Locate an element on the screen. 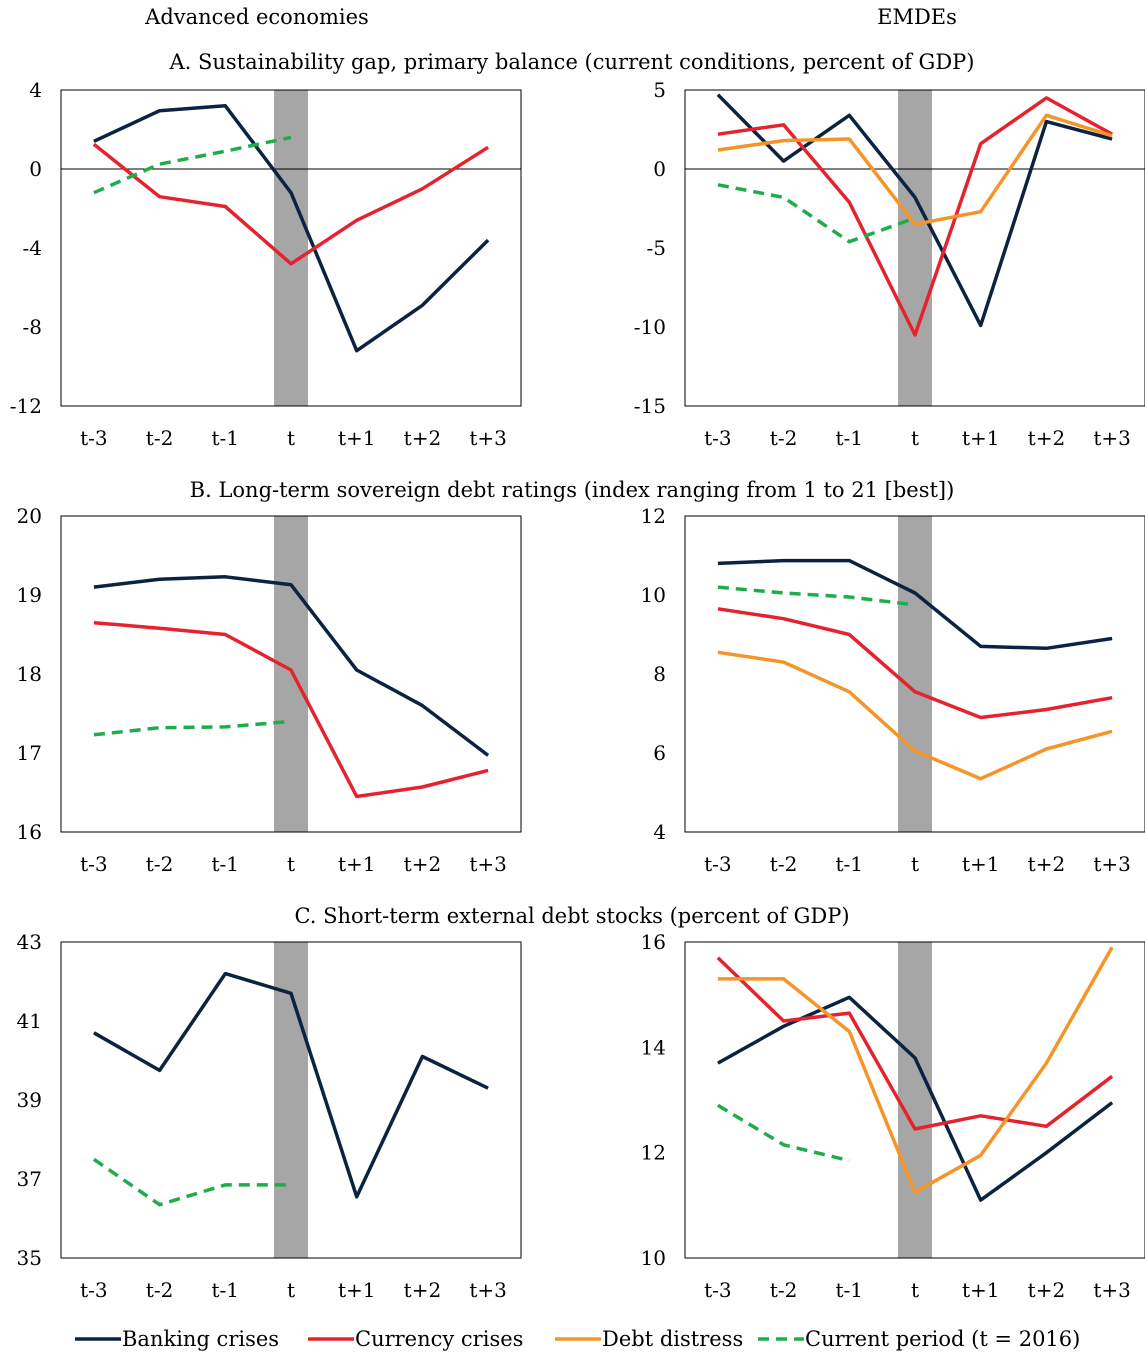 Image resolution: width=1145 pixels, height=1364 pixels. panel-2-2: 12 10 8 6 4 t-3 t-2 t-1 t t+1 t+2 t+3 is located at coordinates (893, 690).